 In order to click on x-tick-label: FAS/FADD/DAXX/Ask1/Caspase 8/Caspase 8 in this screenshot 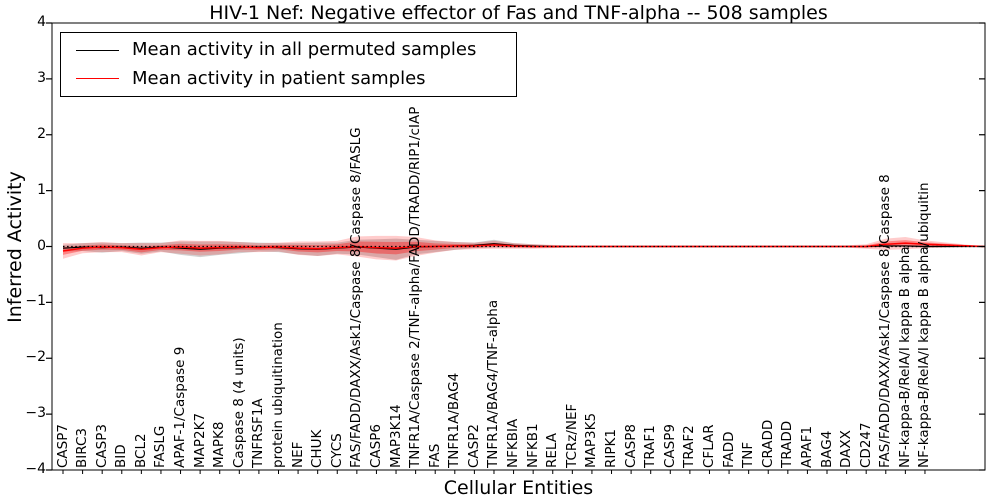, I will do `click(885, 321)`.